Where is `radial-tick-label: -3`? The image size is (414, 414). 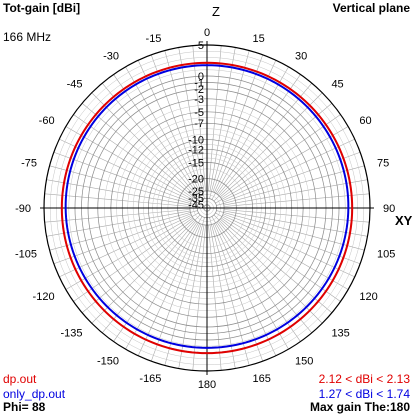 radial-tick-label: -3 is located at coordinates (199, 100).